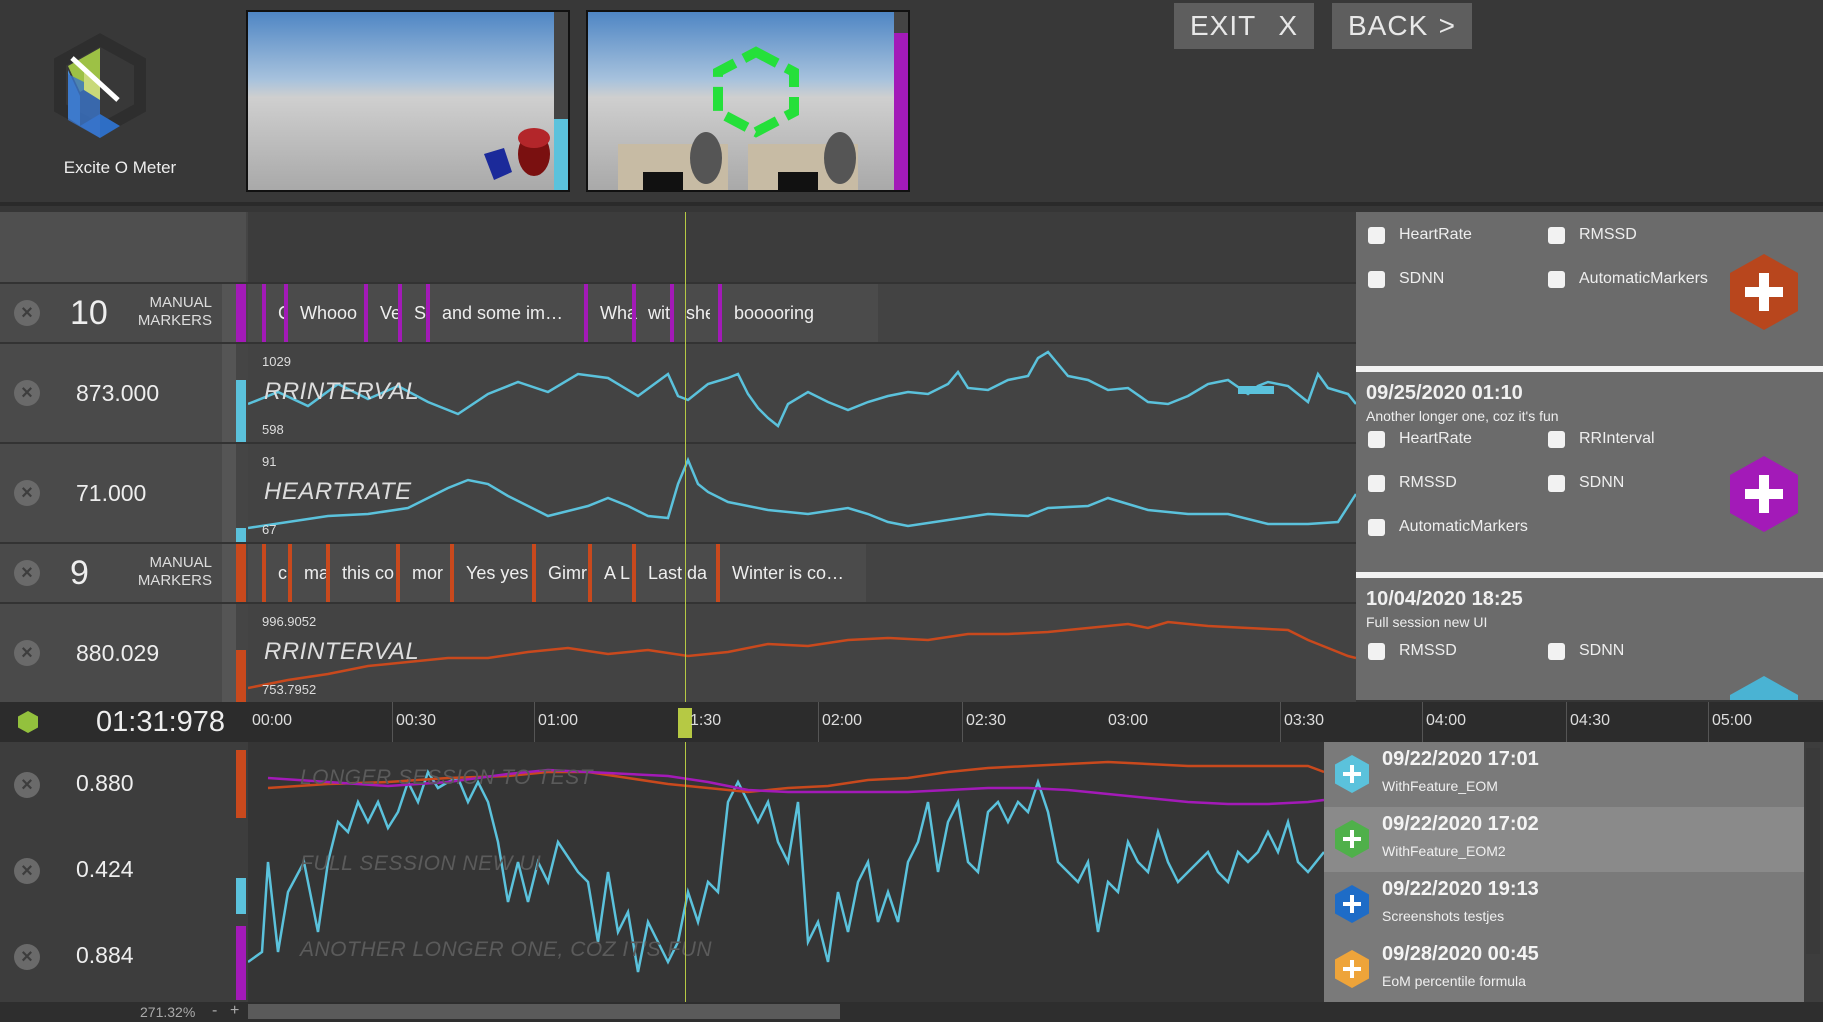 The image size is (1823, 1022). Describe the element at coordinates (382, 313) in the screenshot. I see `marker: Ve` at that location.